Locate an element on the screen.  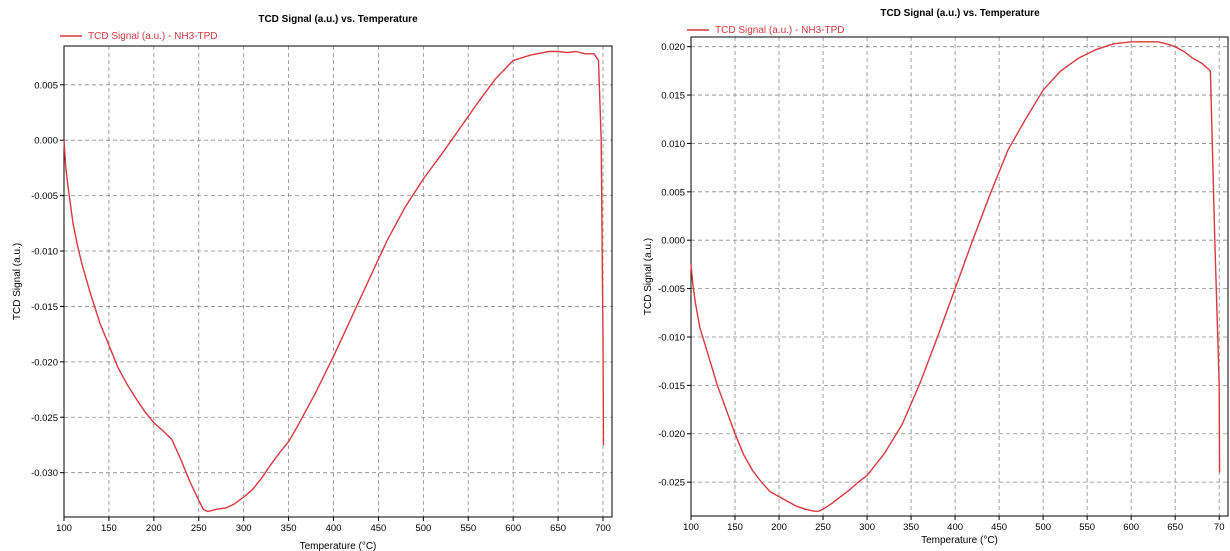
x-tick-label: 700 is located at coordinates (603, 528).